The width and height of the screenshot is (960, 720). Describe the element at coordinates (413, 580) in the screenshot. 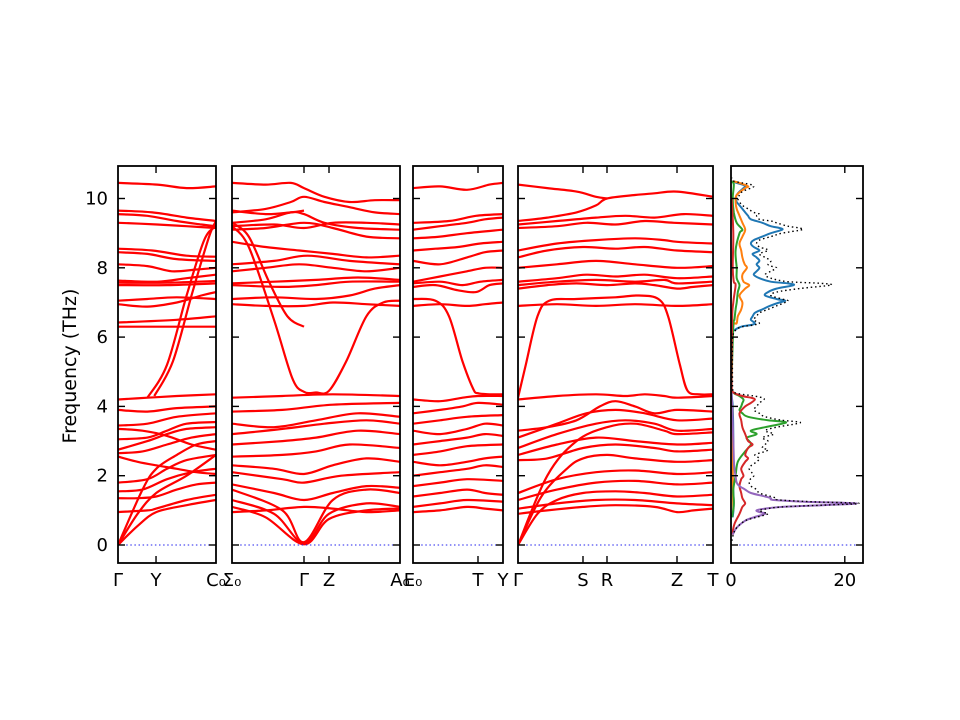

I see `kpoint-label: E₀` at that location.